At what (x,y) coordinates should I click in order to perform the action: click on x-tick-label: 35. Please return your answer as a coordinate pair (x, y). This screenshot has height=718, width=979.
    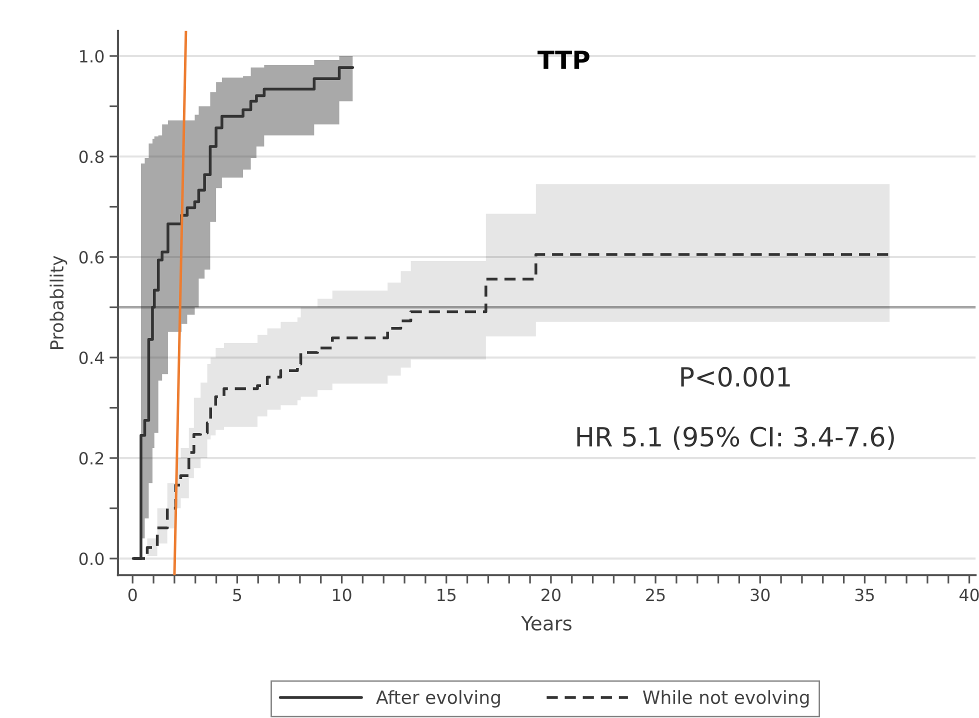
    Looking at the image, I should click on (864, 595).